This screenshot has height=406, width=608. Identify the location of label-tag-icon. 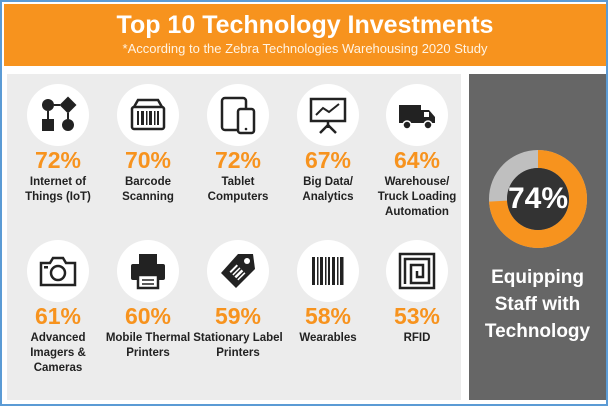
(238, 271).